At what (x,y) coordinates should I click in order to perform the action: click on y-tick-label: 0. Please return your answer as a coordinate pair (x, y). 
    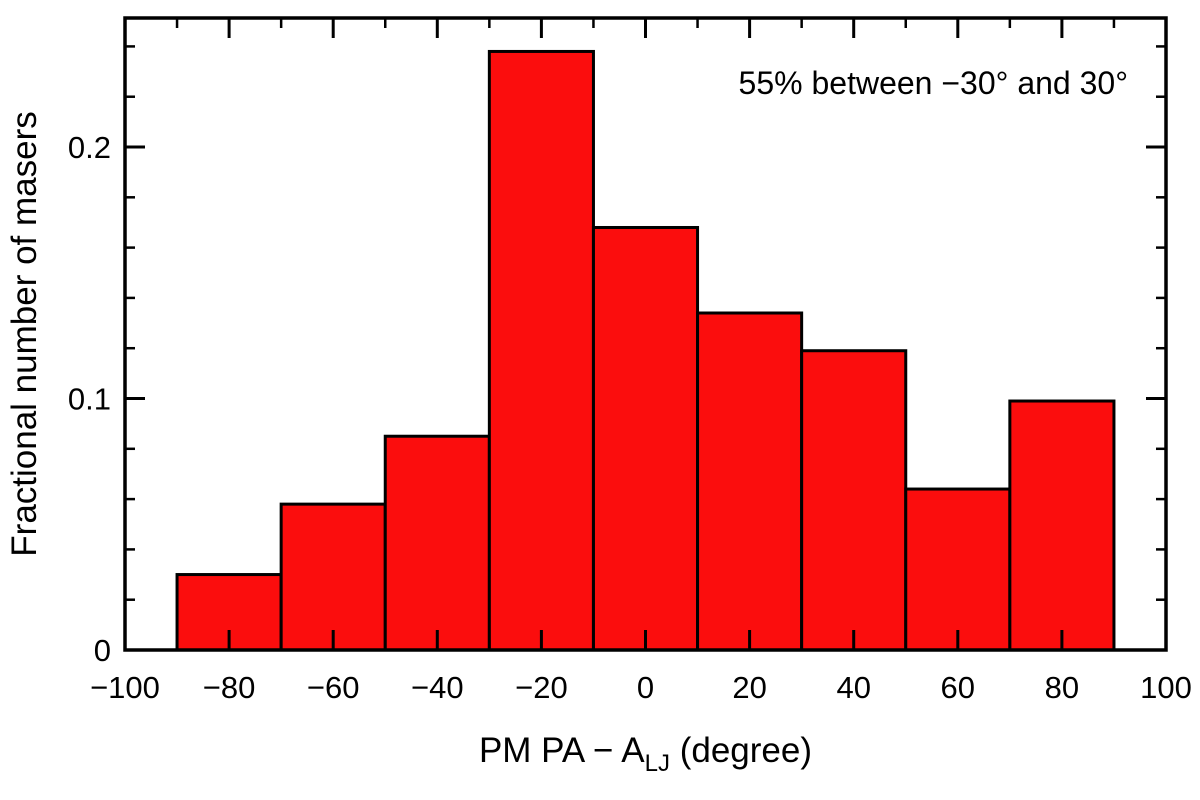
    Looking at the image, I should click on (102, 650).